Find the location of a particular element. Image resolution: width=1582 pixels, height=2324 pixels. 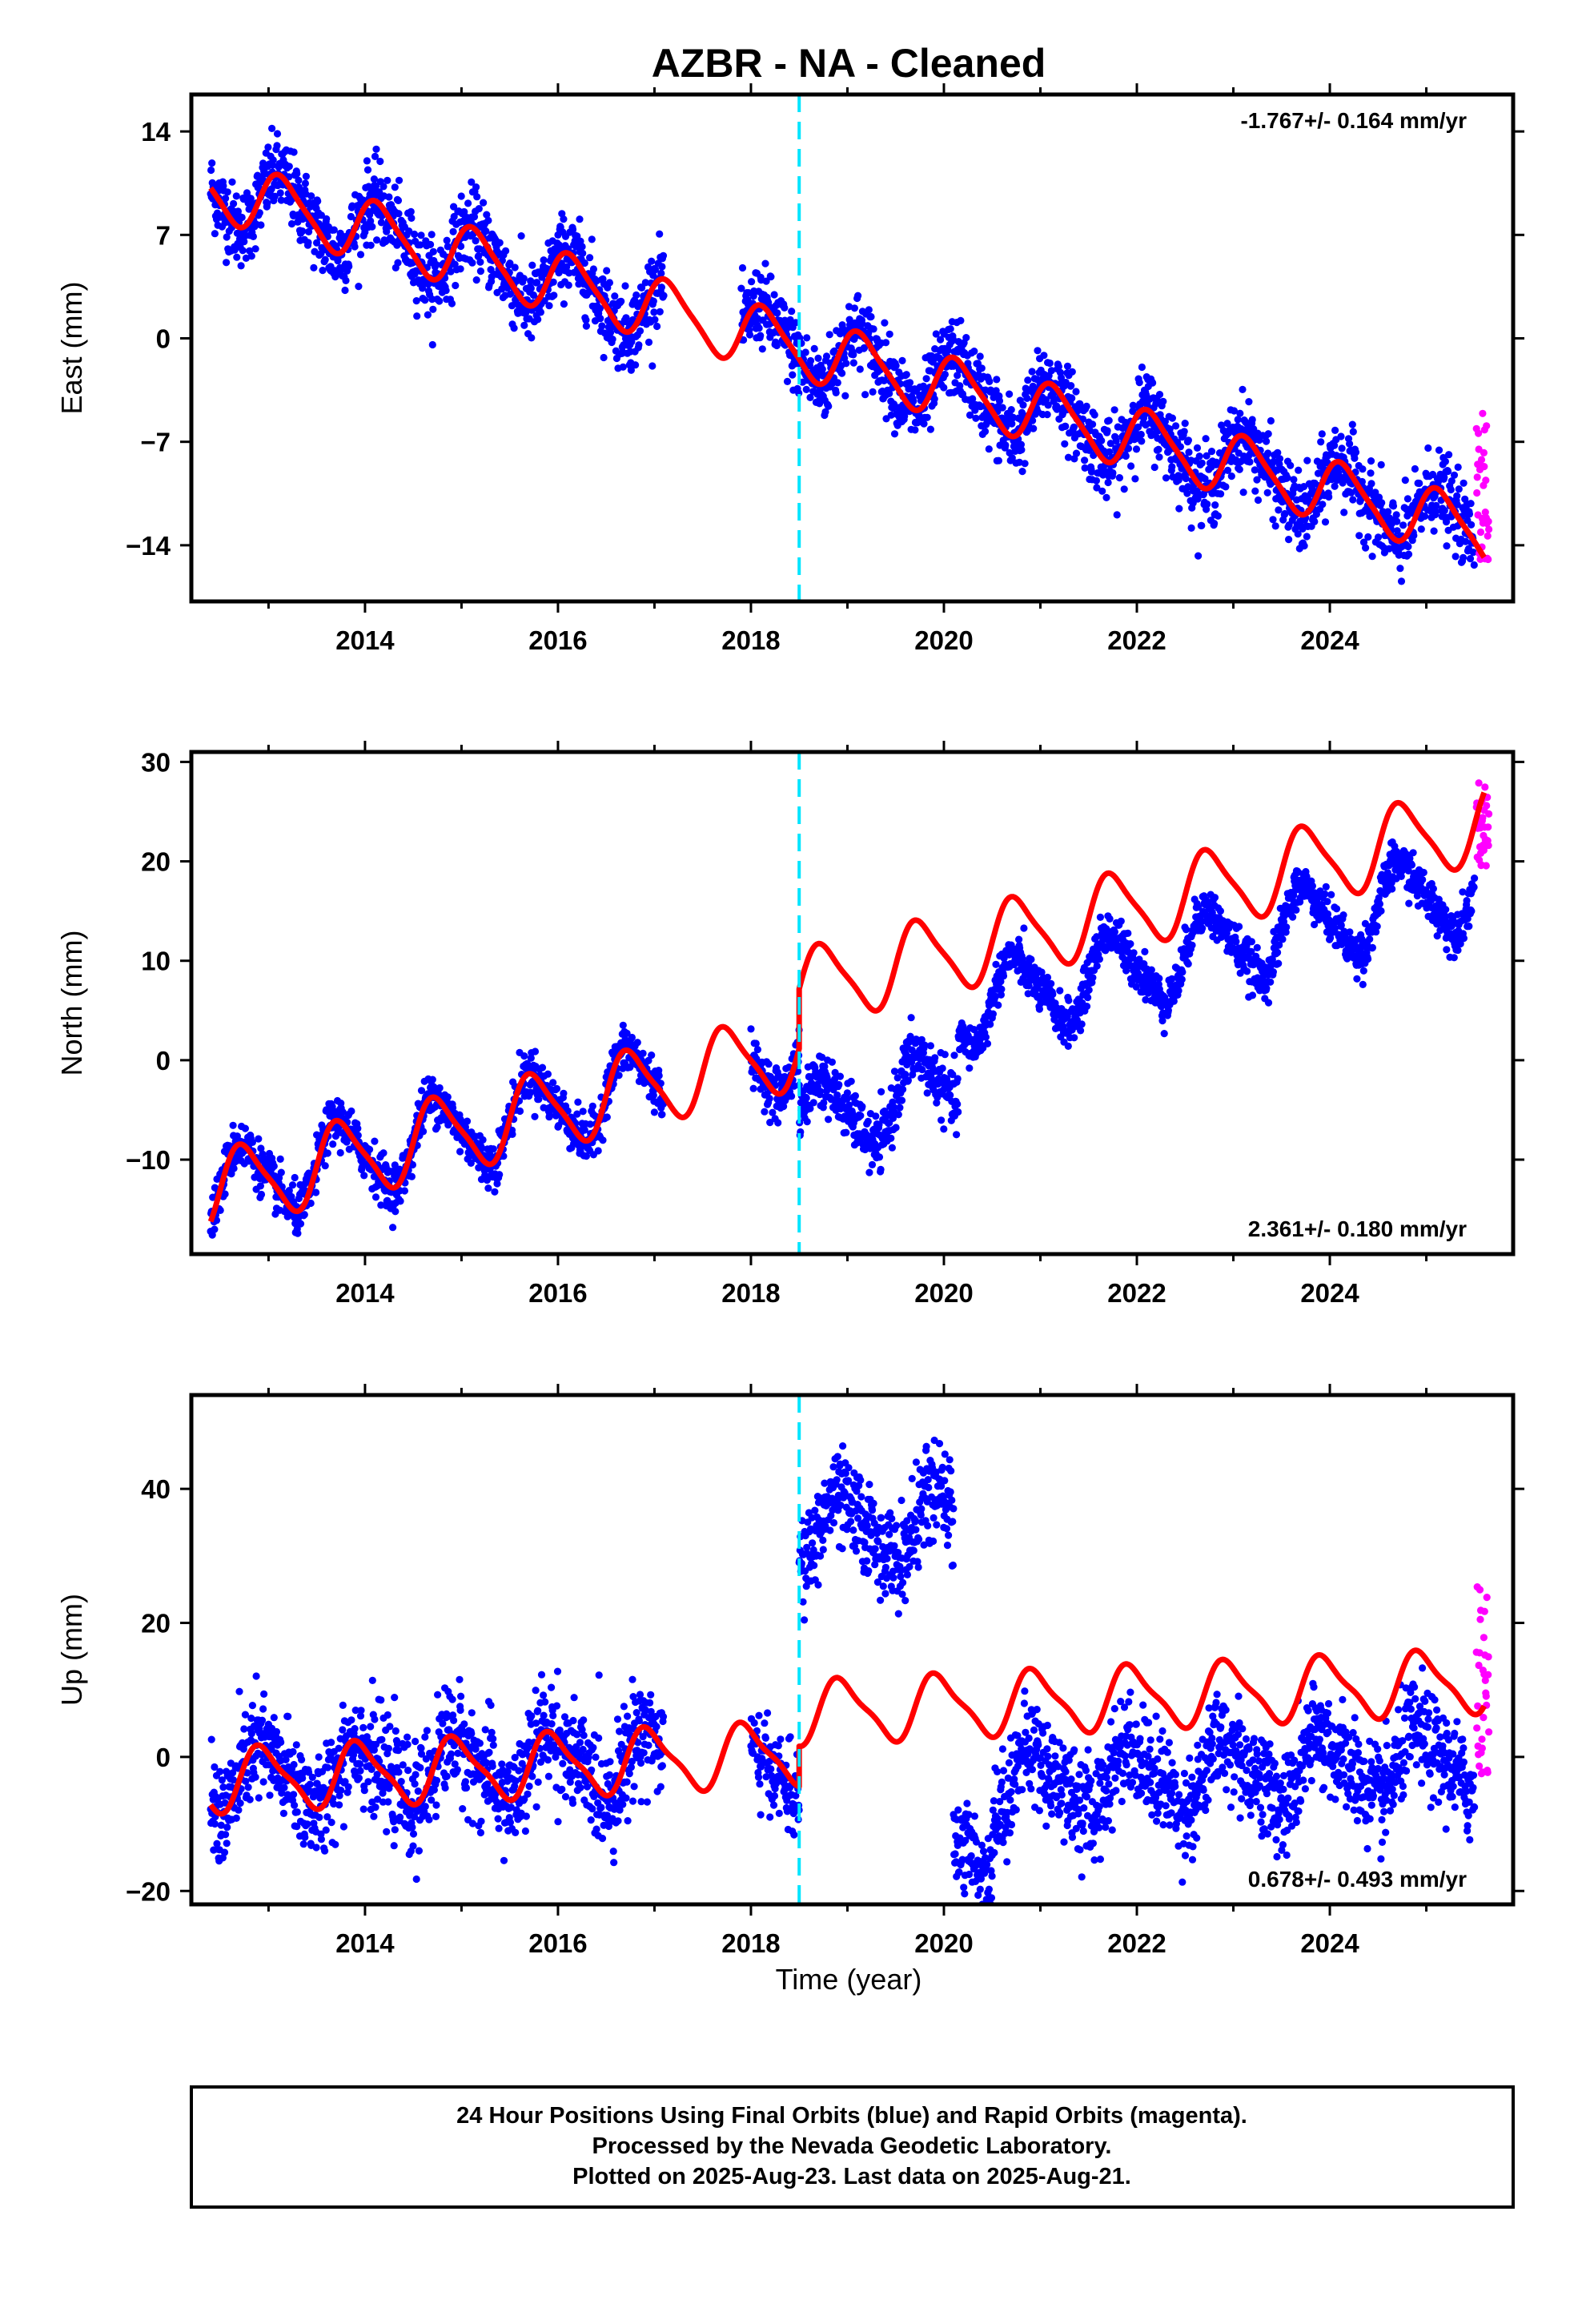

y-tick-label: 7 is located at coordinates (164, 235).